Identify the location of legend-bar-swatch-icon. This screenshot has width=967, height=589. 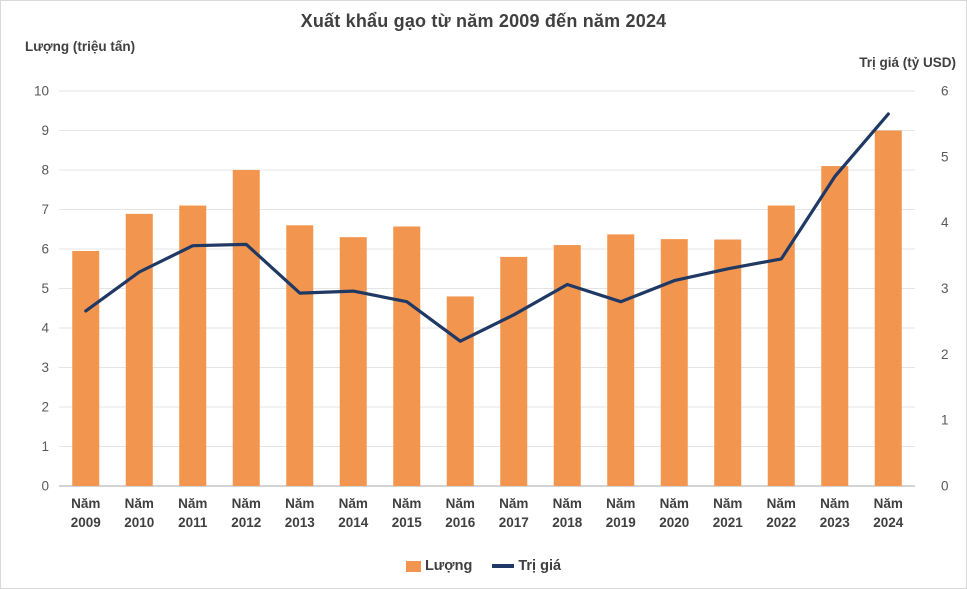
(413, 566).